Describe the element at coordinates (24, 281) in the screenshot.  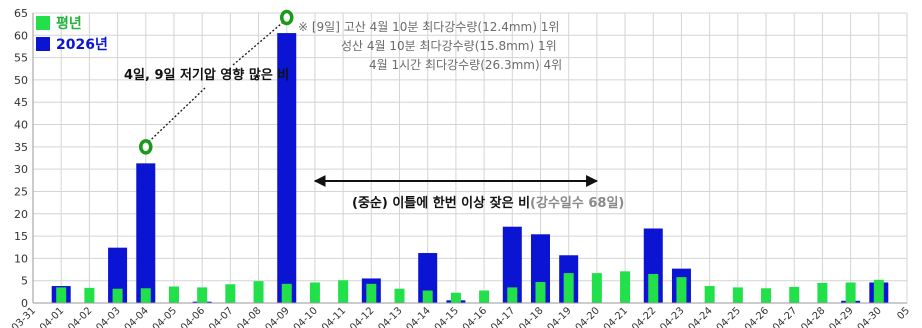
I see `y-tick-label: 5` at that location.